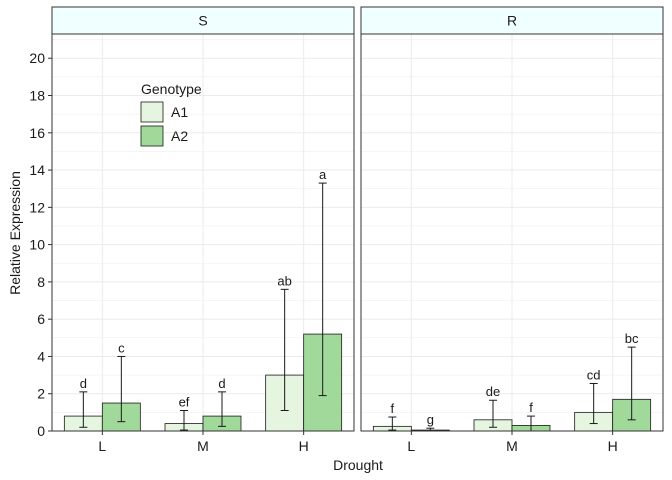  Describe the element at coordinates (430, 419) in the screenshot. I see `significance-label: g` at that location.